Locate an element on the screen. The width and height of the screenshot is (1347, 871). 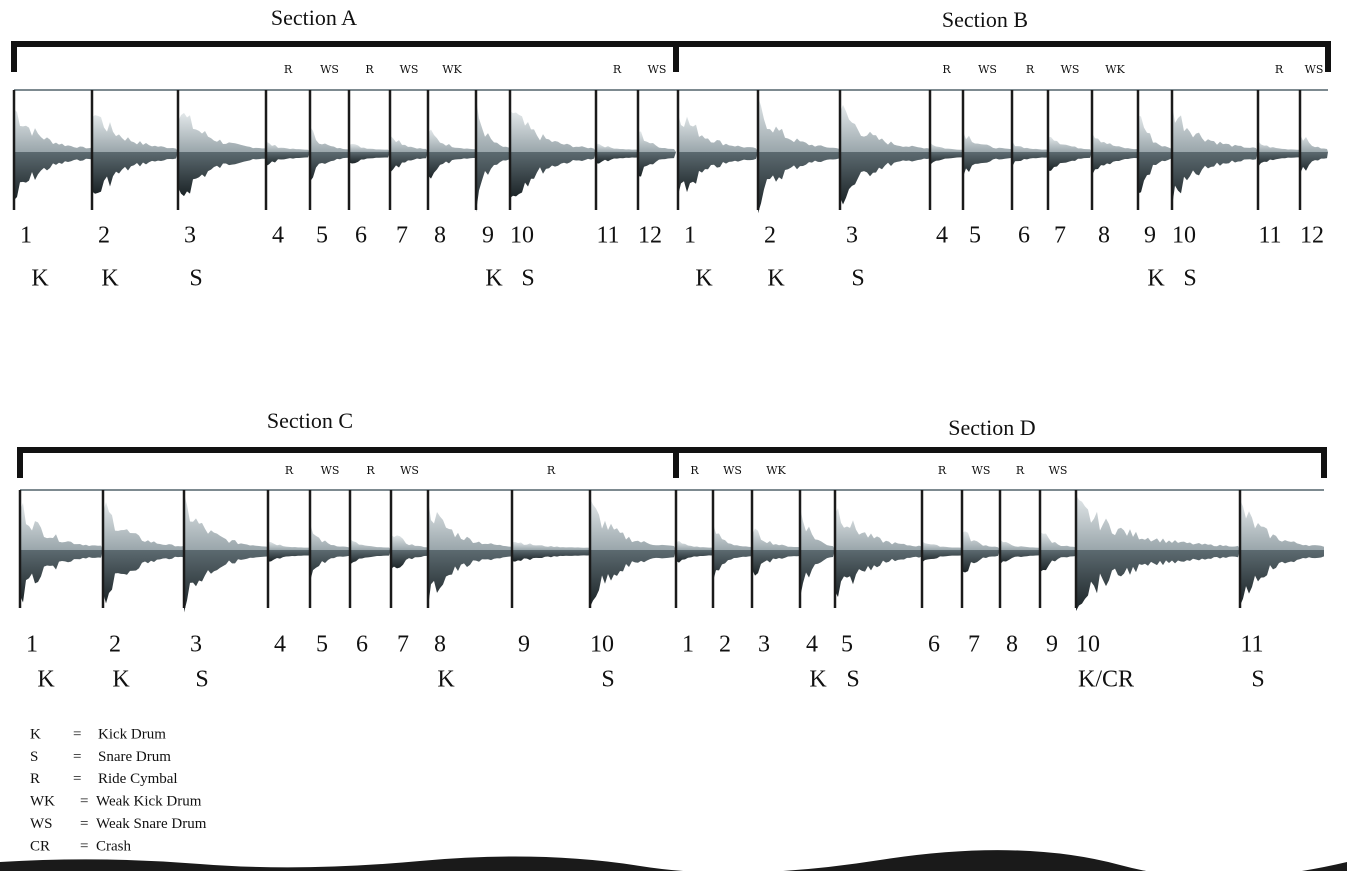
beat-number: 1 is located at coordinates (26, 236).